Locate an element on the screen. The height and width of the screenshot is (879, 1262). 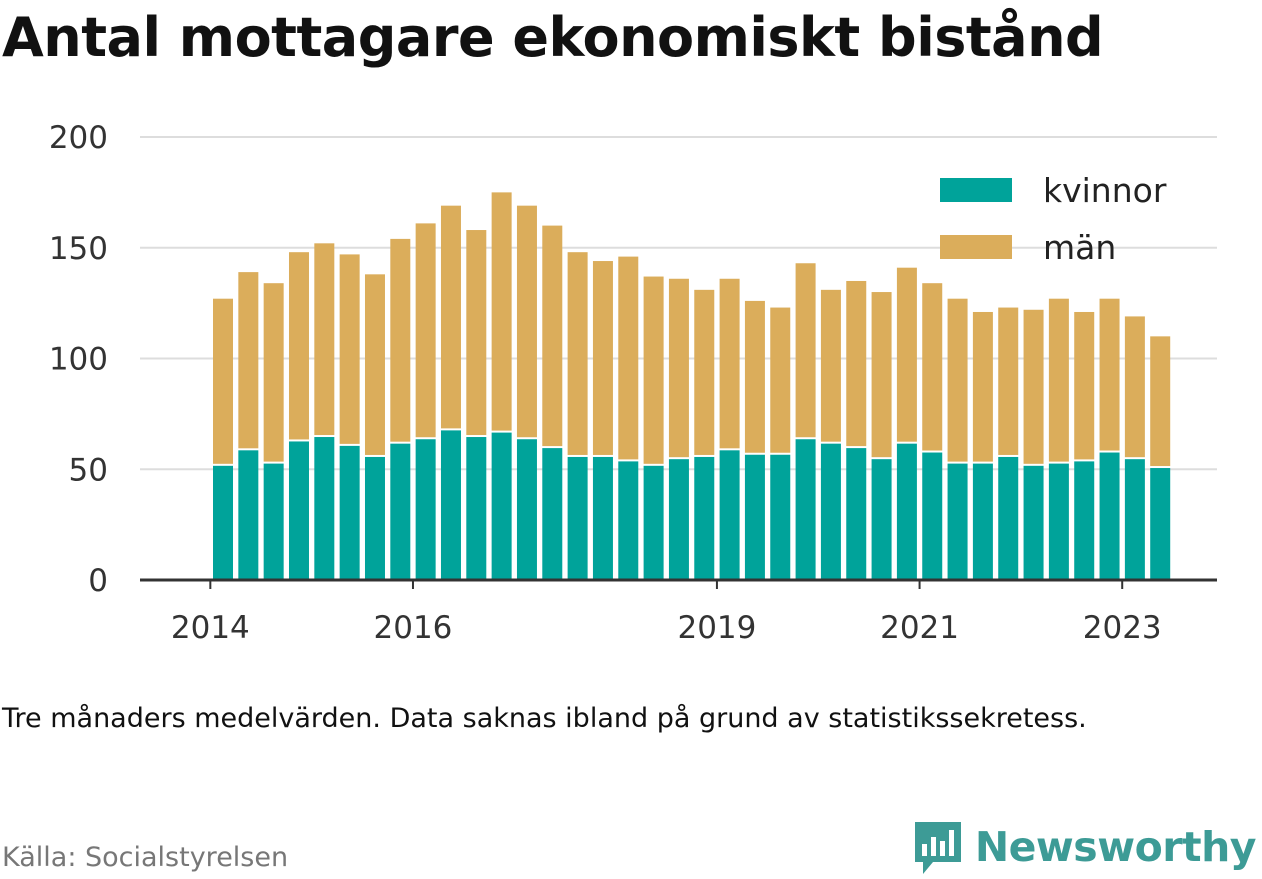
x-axis: 2014 2016 2019 2021 2023 is located at coordinates (678, 612).